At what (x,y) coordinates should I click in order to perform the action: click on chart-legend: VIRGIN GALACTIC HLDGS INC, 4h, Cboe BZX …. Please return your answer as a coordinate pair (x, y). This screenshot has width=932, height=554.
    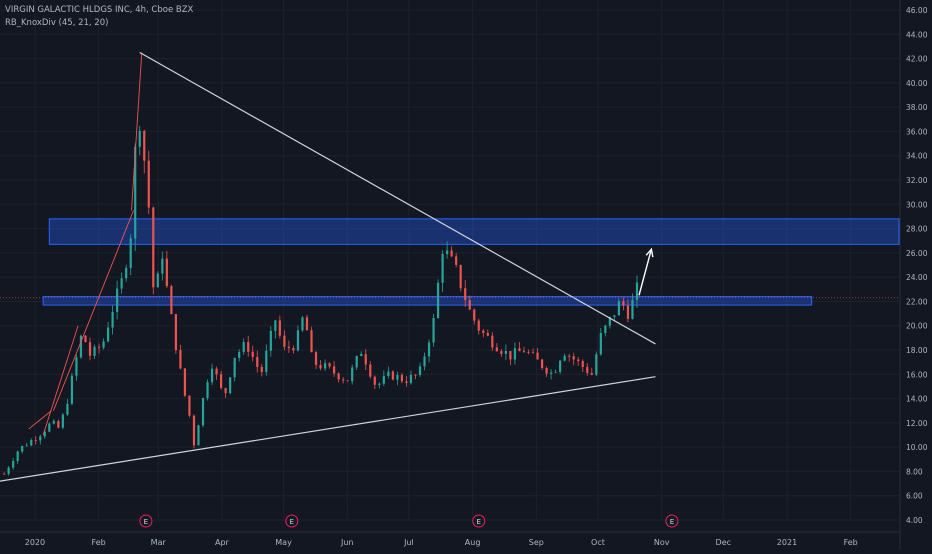
    Looking at the image, I should click on (99, 17).